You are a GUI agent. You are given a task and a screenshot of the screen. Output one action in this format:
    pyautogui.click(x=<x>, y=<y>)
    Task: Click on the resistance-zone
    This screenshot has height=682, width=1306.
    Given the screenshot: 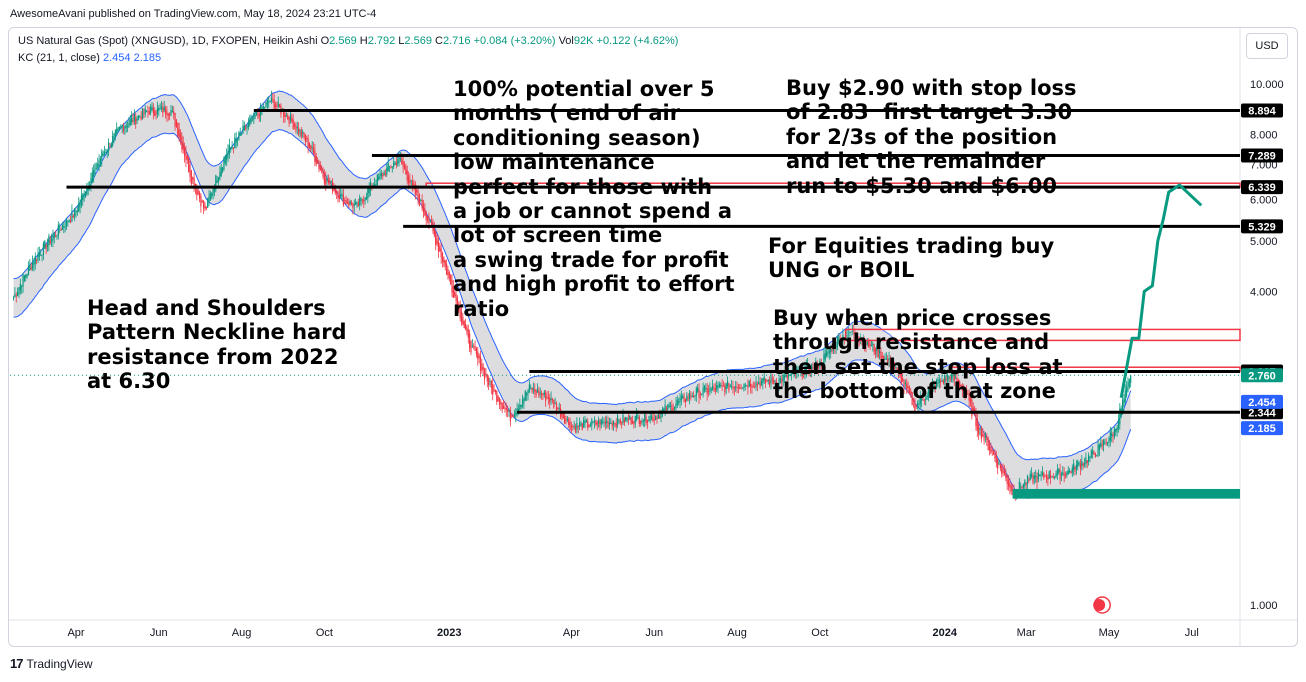 What is the action you would take?
    pyautogui.click(x=1042, y=335)
    